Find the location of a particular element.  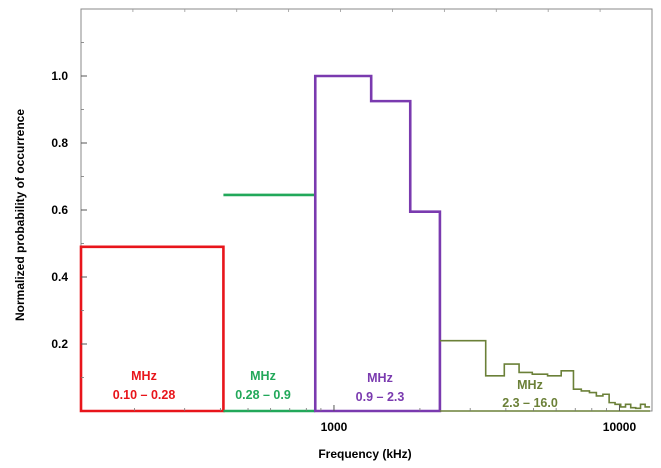

y-axis: 0.2 0.4 0.6 0.8 1.0 is located at coordinates (69, 210).